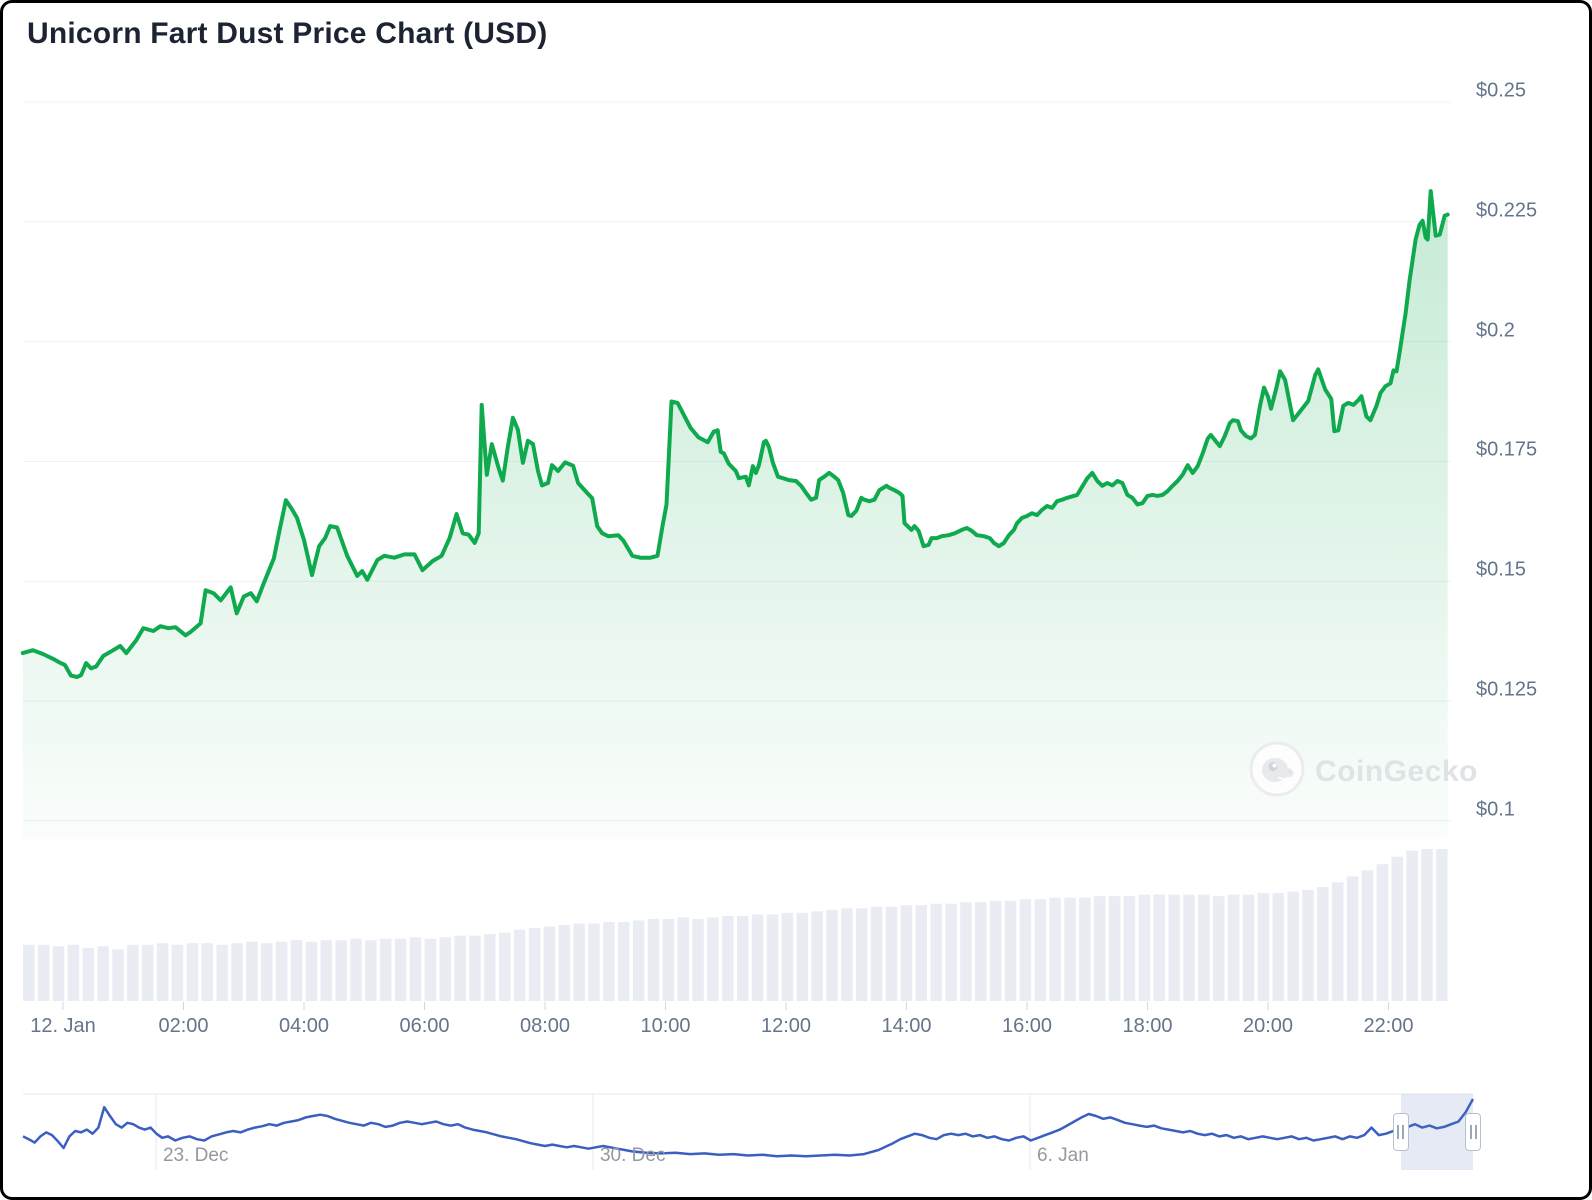  Describe the element at coordinates (1147, 1026) in the screenshot. I see `x-axis-tick-label: 18:00` at that location.